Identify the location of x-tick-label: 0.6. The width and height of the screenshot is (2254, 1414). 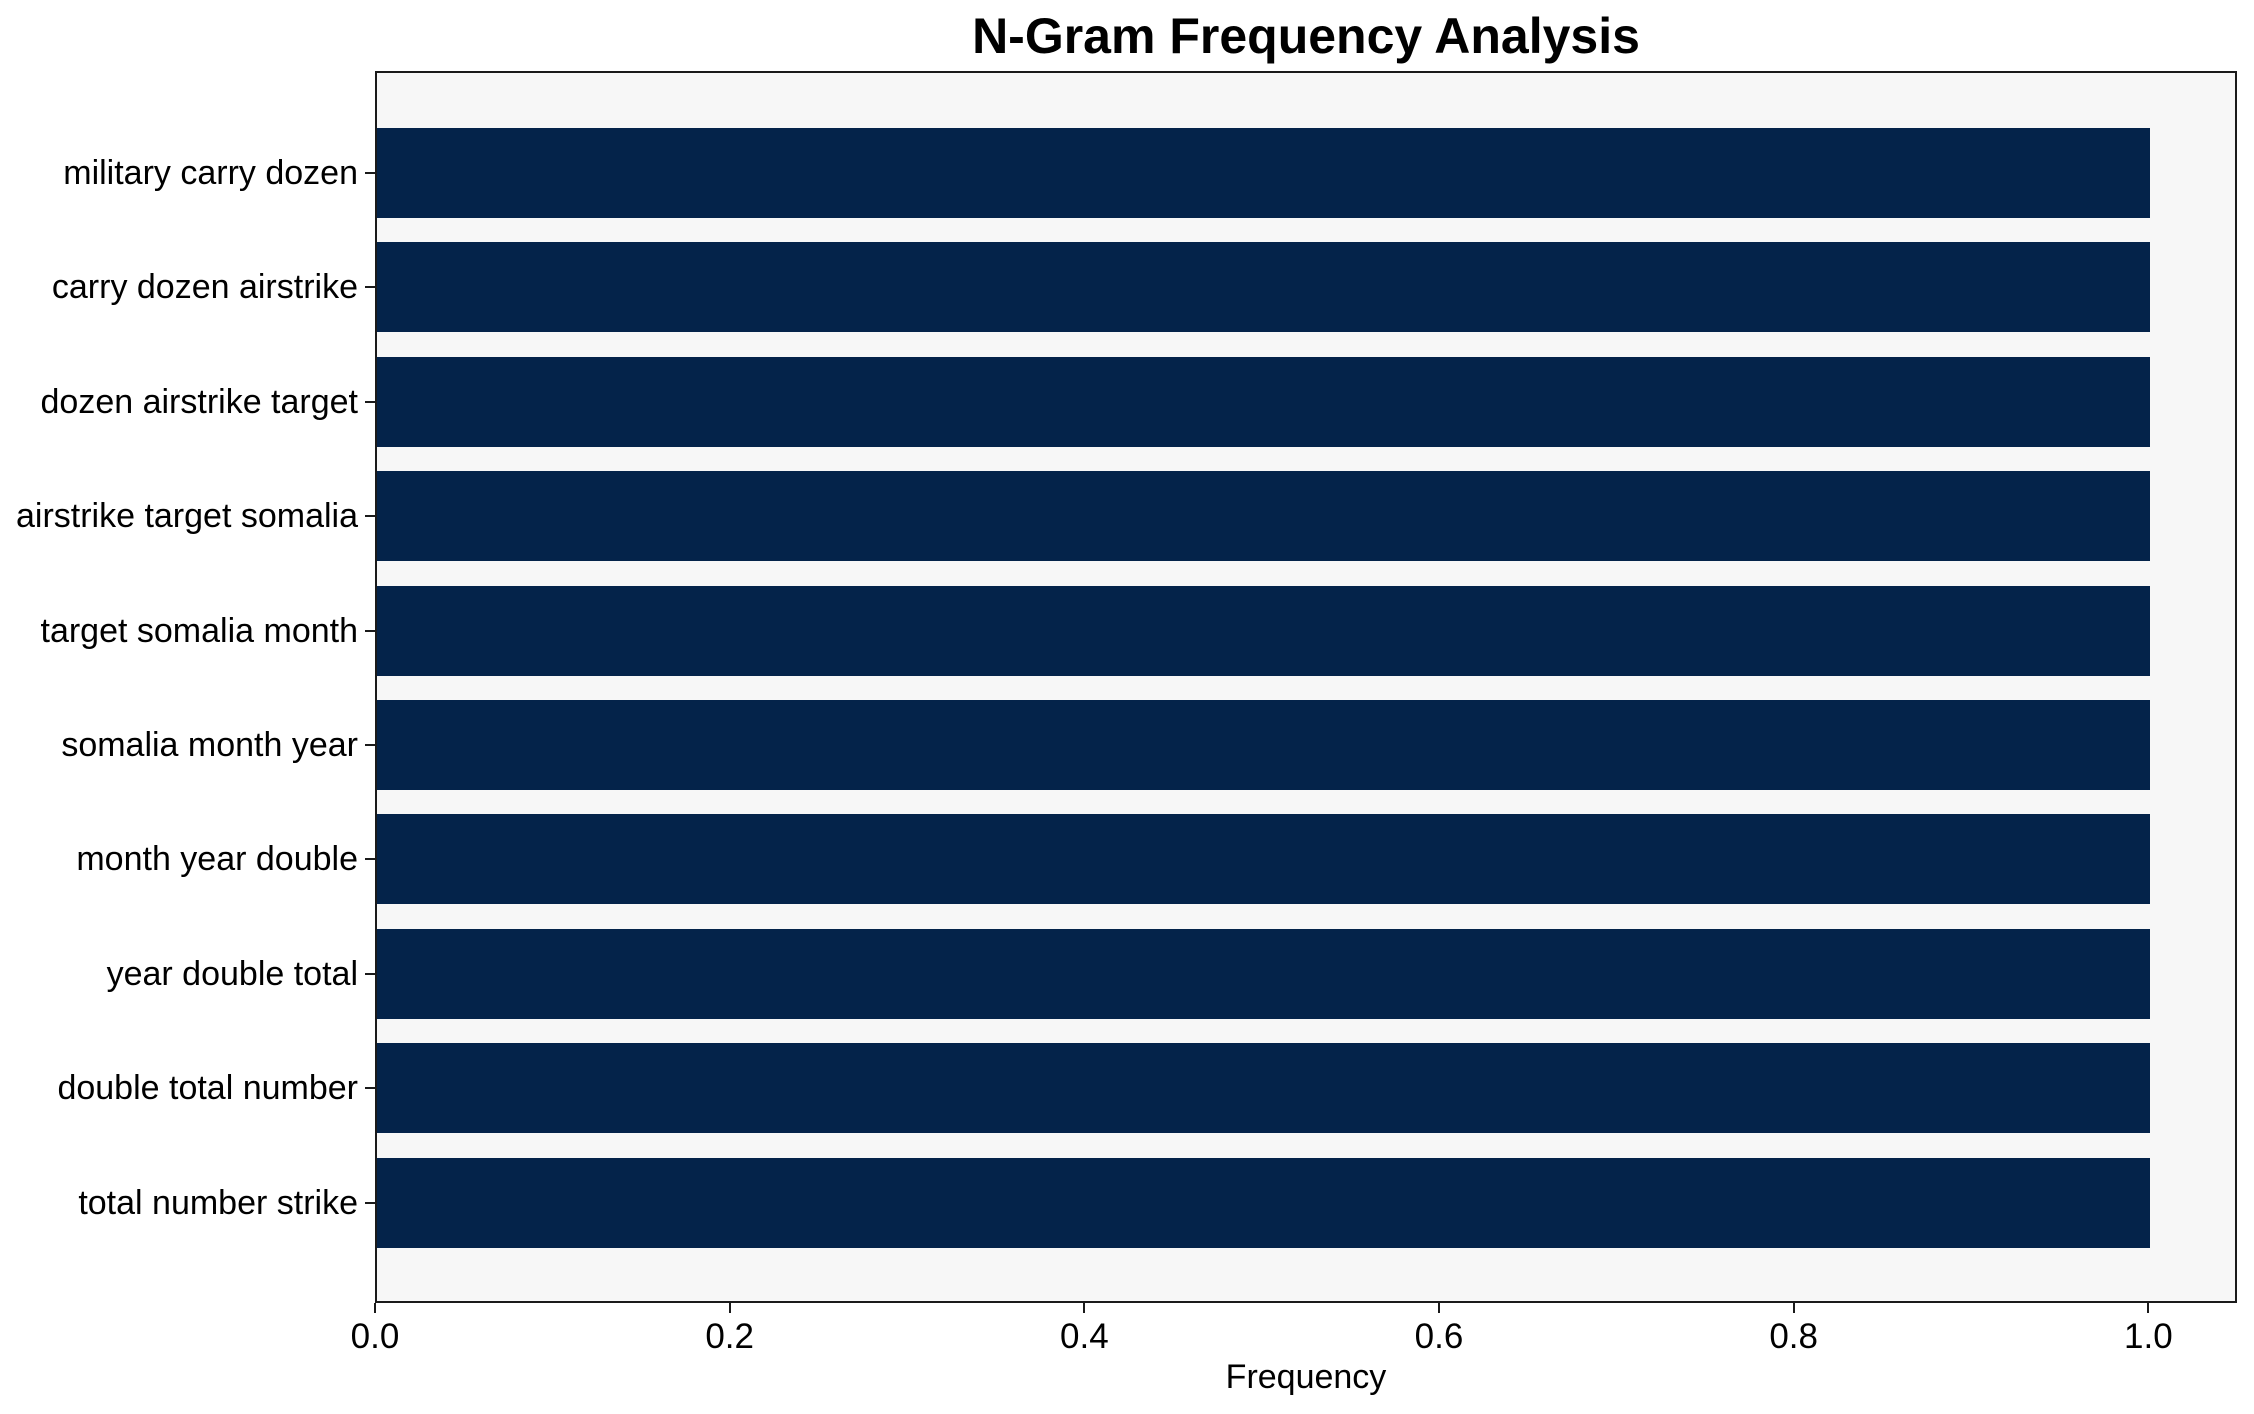
(1439, 1336).